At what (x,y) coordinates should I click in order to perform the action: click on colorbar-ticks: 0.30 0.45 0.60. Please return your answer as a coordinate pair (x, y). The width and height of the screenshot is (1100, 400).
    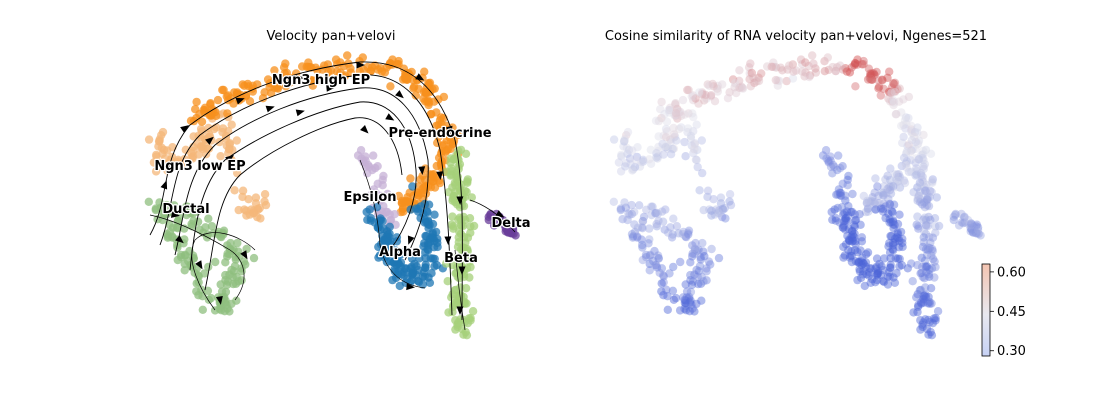
    Looking at the image, I should click on (1008, 312).